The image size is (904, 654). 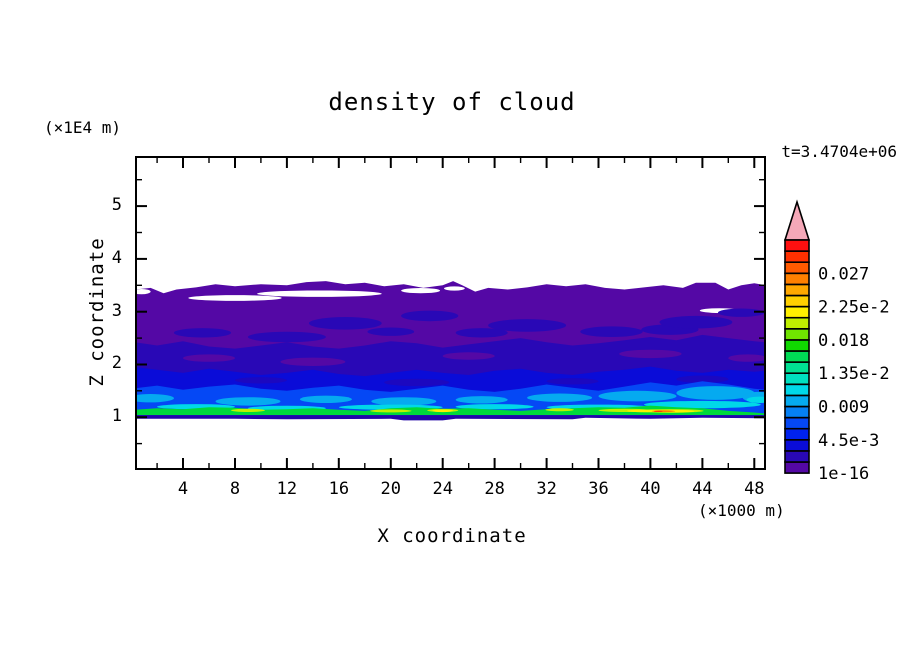 I want to click on colorbar: 1e-16 4.5e-3 0.009 1.35e-2 0.018 2.25e-2 0.027, so click(x=836, y=341).